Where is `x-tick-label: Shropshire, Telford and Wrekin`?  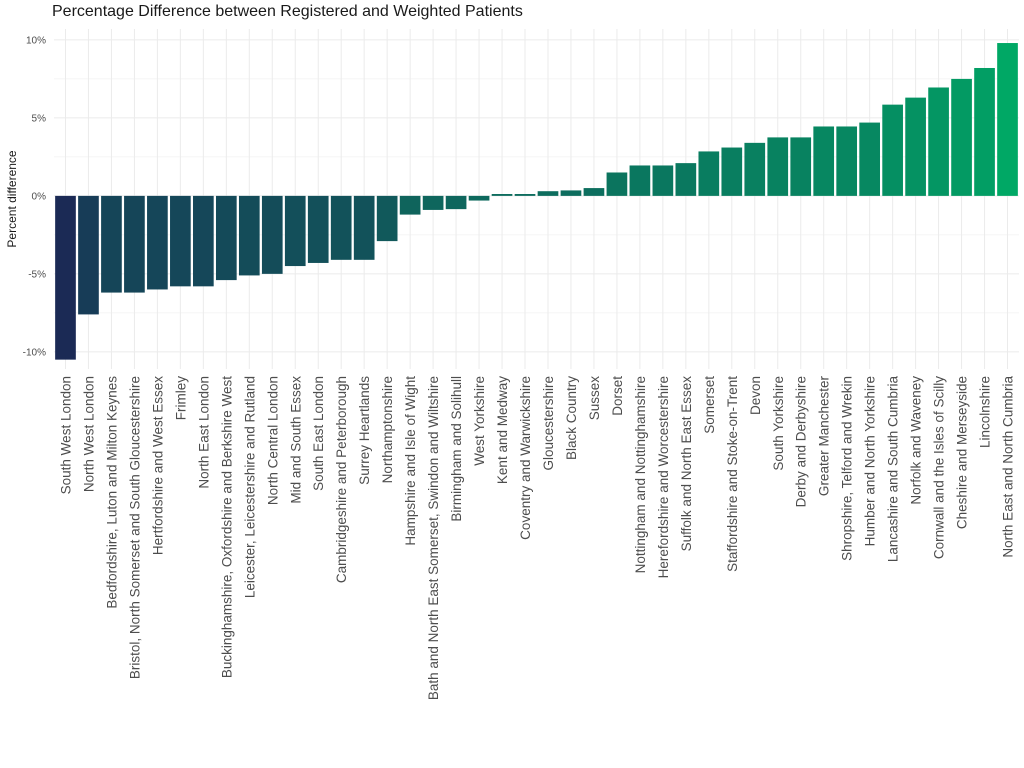 x-tick-label: Shropshire, Telford and Wrekin is located at coordinates (847, 468).